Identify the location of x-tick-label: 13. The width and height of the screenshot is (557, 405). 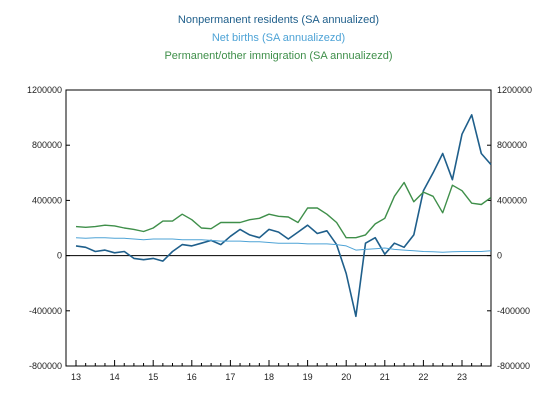
(76, 377).